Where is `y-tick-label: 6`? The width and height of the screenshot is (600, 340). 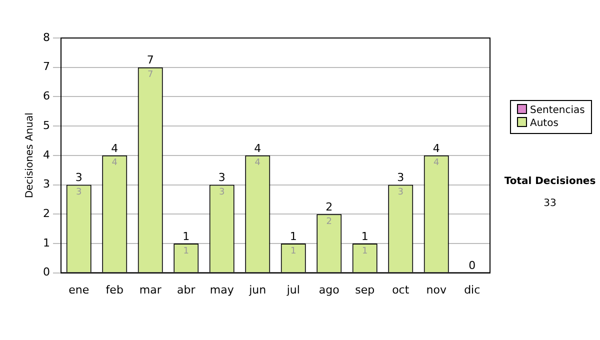
y-tick-label: 6 is located at coordinates (46, 96).